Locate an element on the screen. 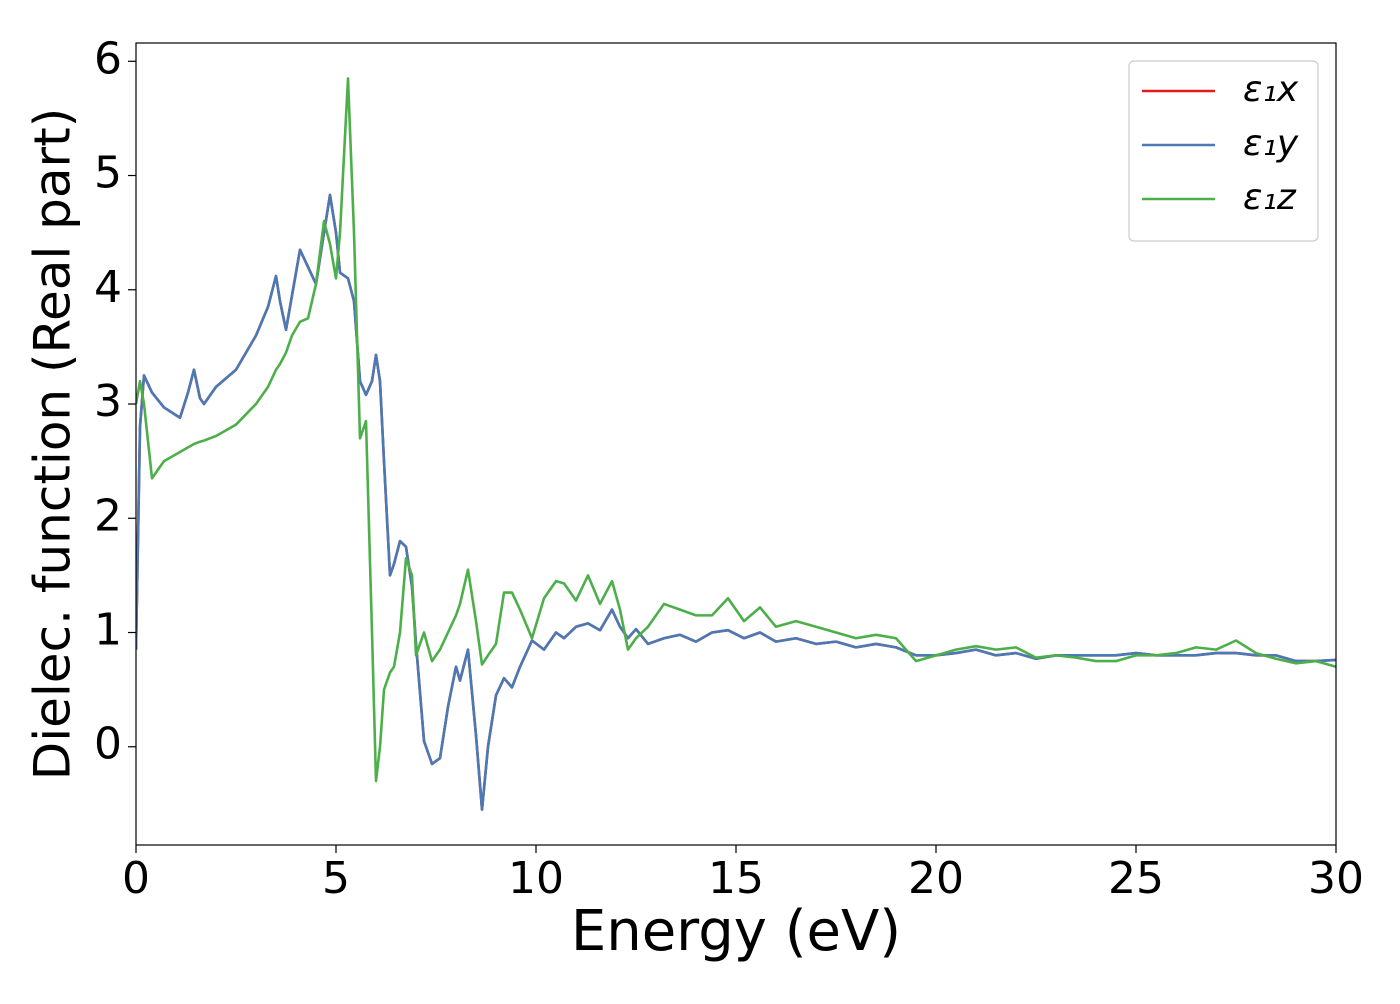 This screenshot has width=1400, height=1004. y-tick-label: 4 is located at coordinates (108, 287).